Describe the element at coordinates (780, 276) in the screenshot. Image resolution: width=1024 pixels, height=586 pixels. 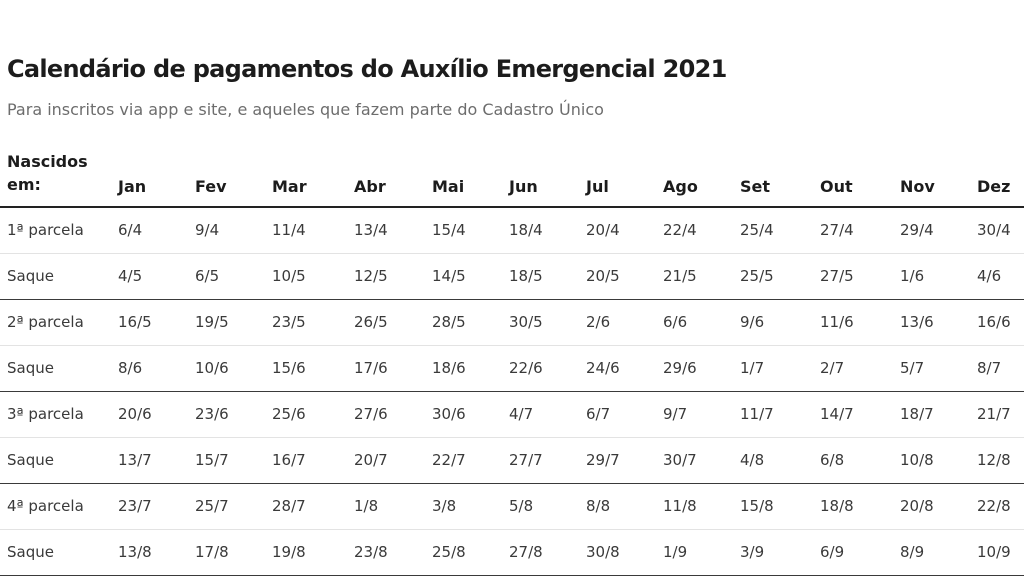
I see `date-cell: 25/5` at that location.